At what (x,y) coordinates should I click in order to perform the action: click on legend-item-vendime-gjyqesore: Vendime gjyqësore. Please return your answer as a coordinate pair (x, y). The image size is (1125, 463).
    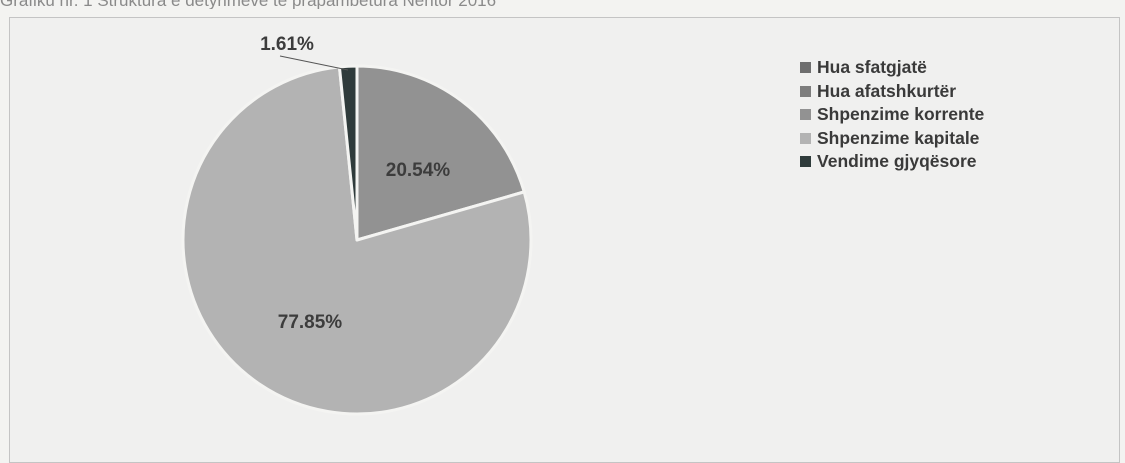
    Looking at the image, I should click on (892, 162).